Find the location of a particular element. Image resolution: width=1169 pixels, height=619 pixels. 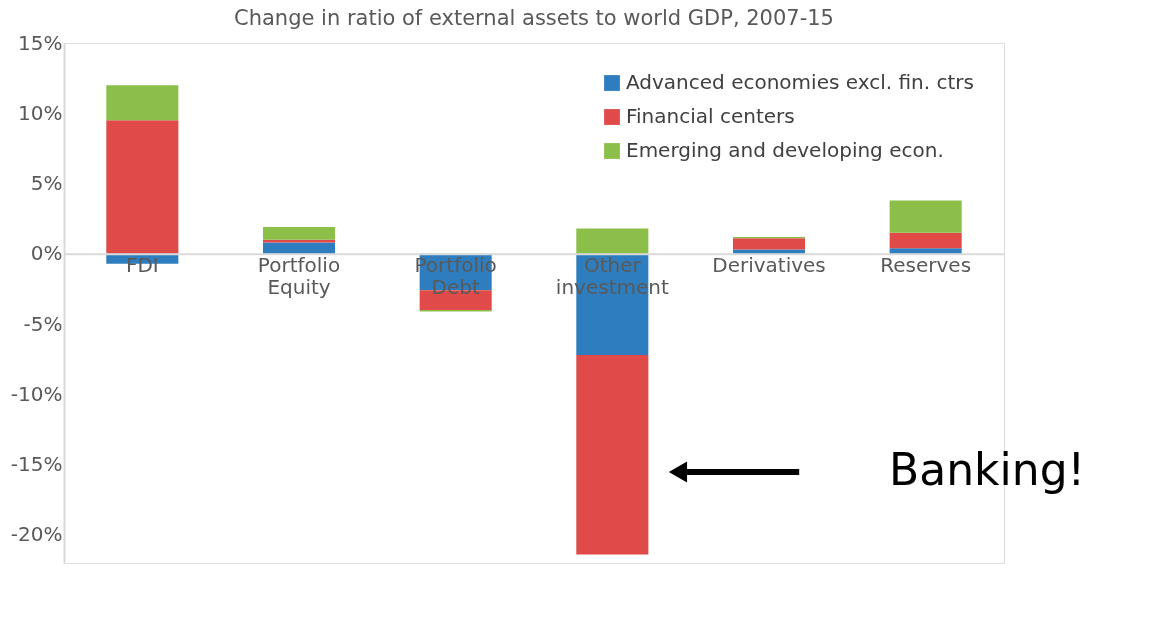

y-tick-label: 0% is located at coordinates (46, 253).